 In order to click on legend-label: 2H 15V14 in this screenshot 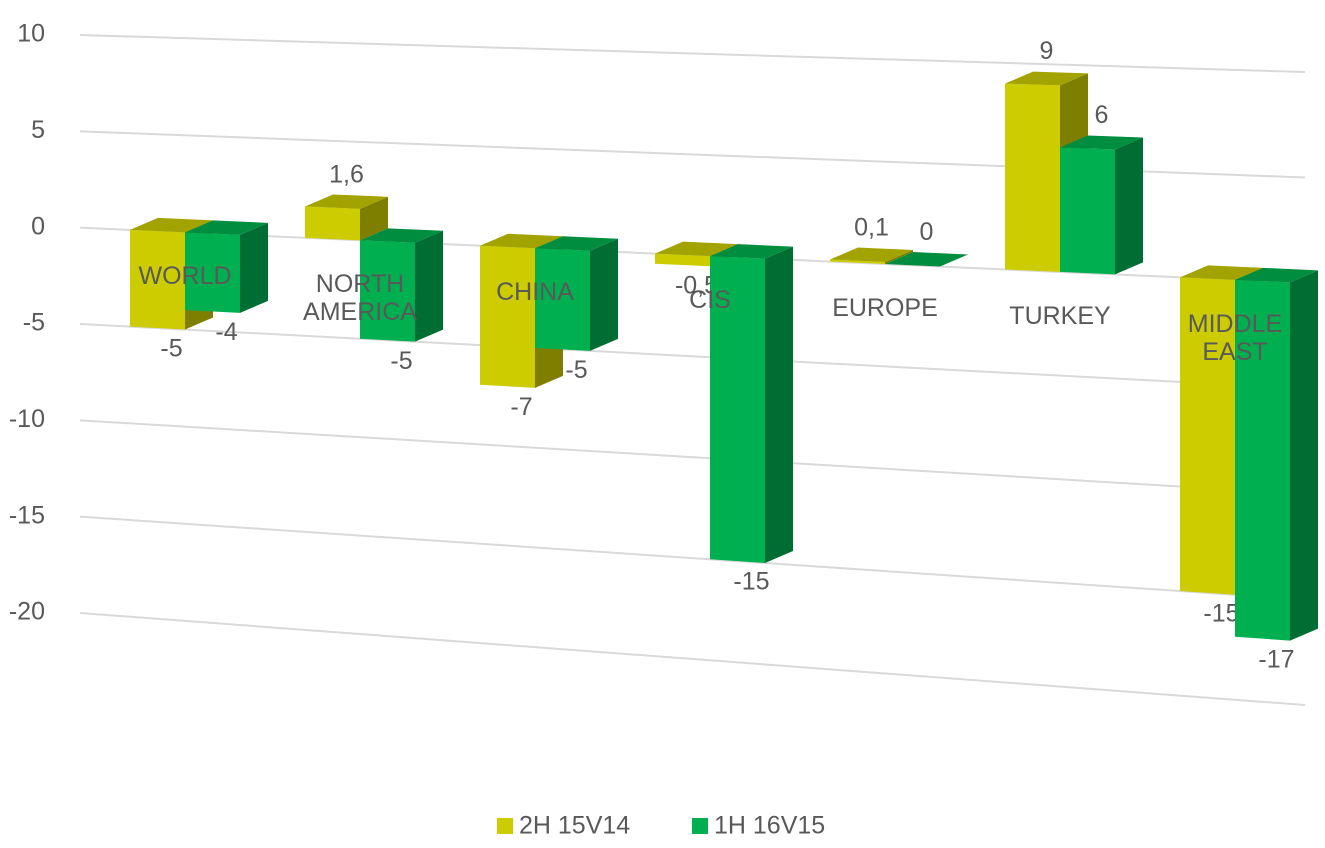, I will do `click(574, 826)`.